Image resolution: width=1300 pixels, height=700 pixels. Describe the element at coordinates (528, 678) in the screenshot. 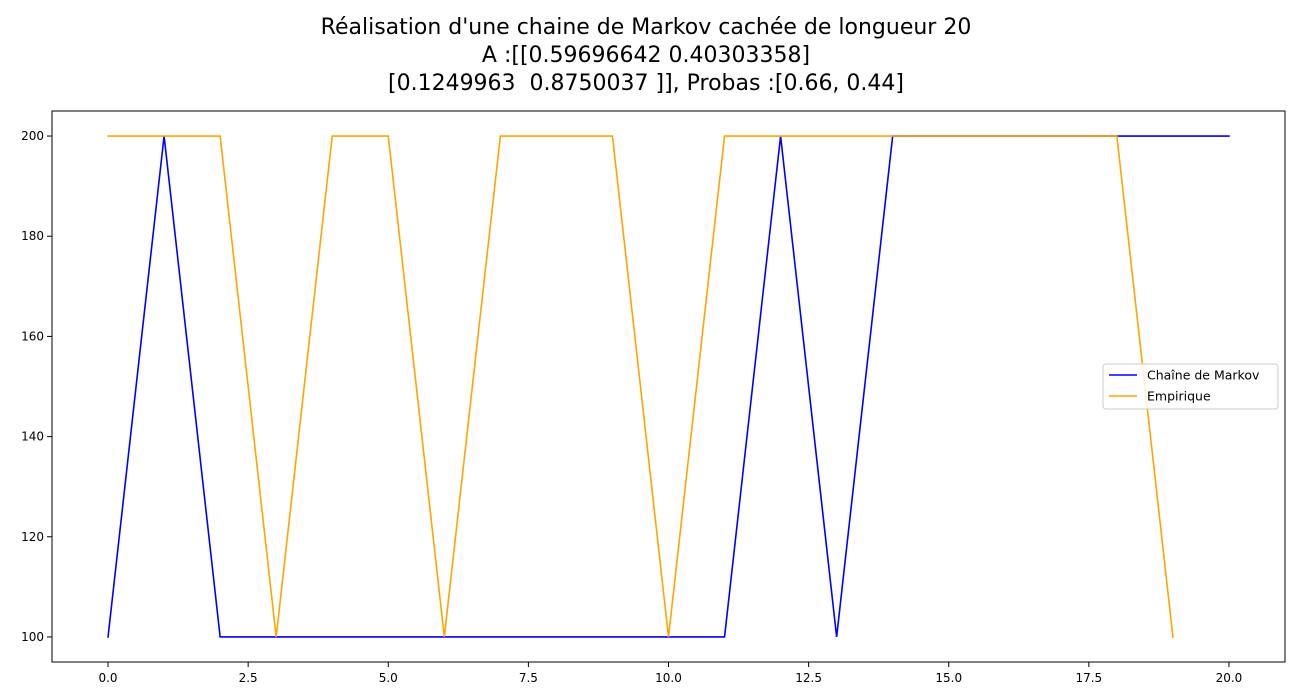

I see `x-tick-label: 7.5` at that location.